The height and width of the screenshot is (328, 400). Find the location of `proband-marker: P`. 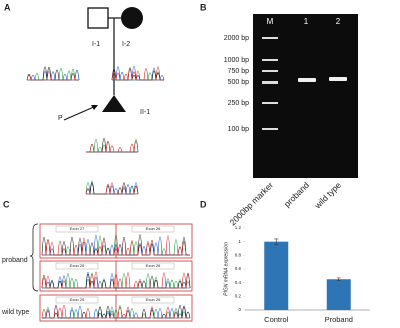

proband-marker: P is located at coordinates (60, 118).